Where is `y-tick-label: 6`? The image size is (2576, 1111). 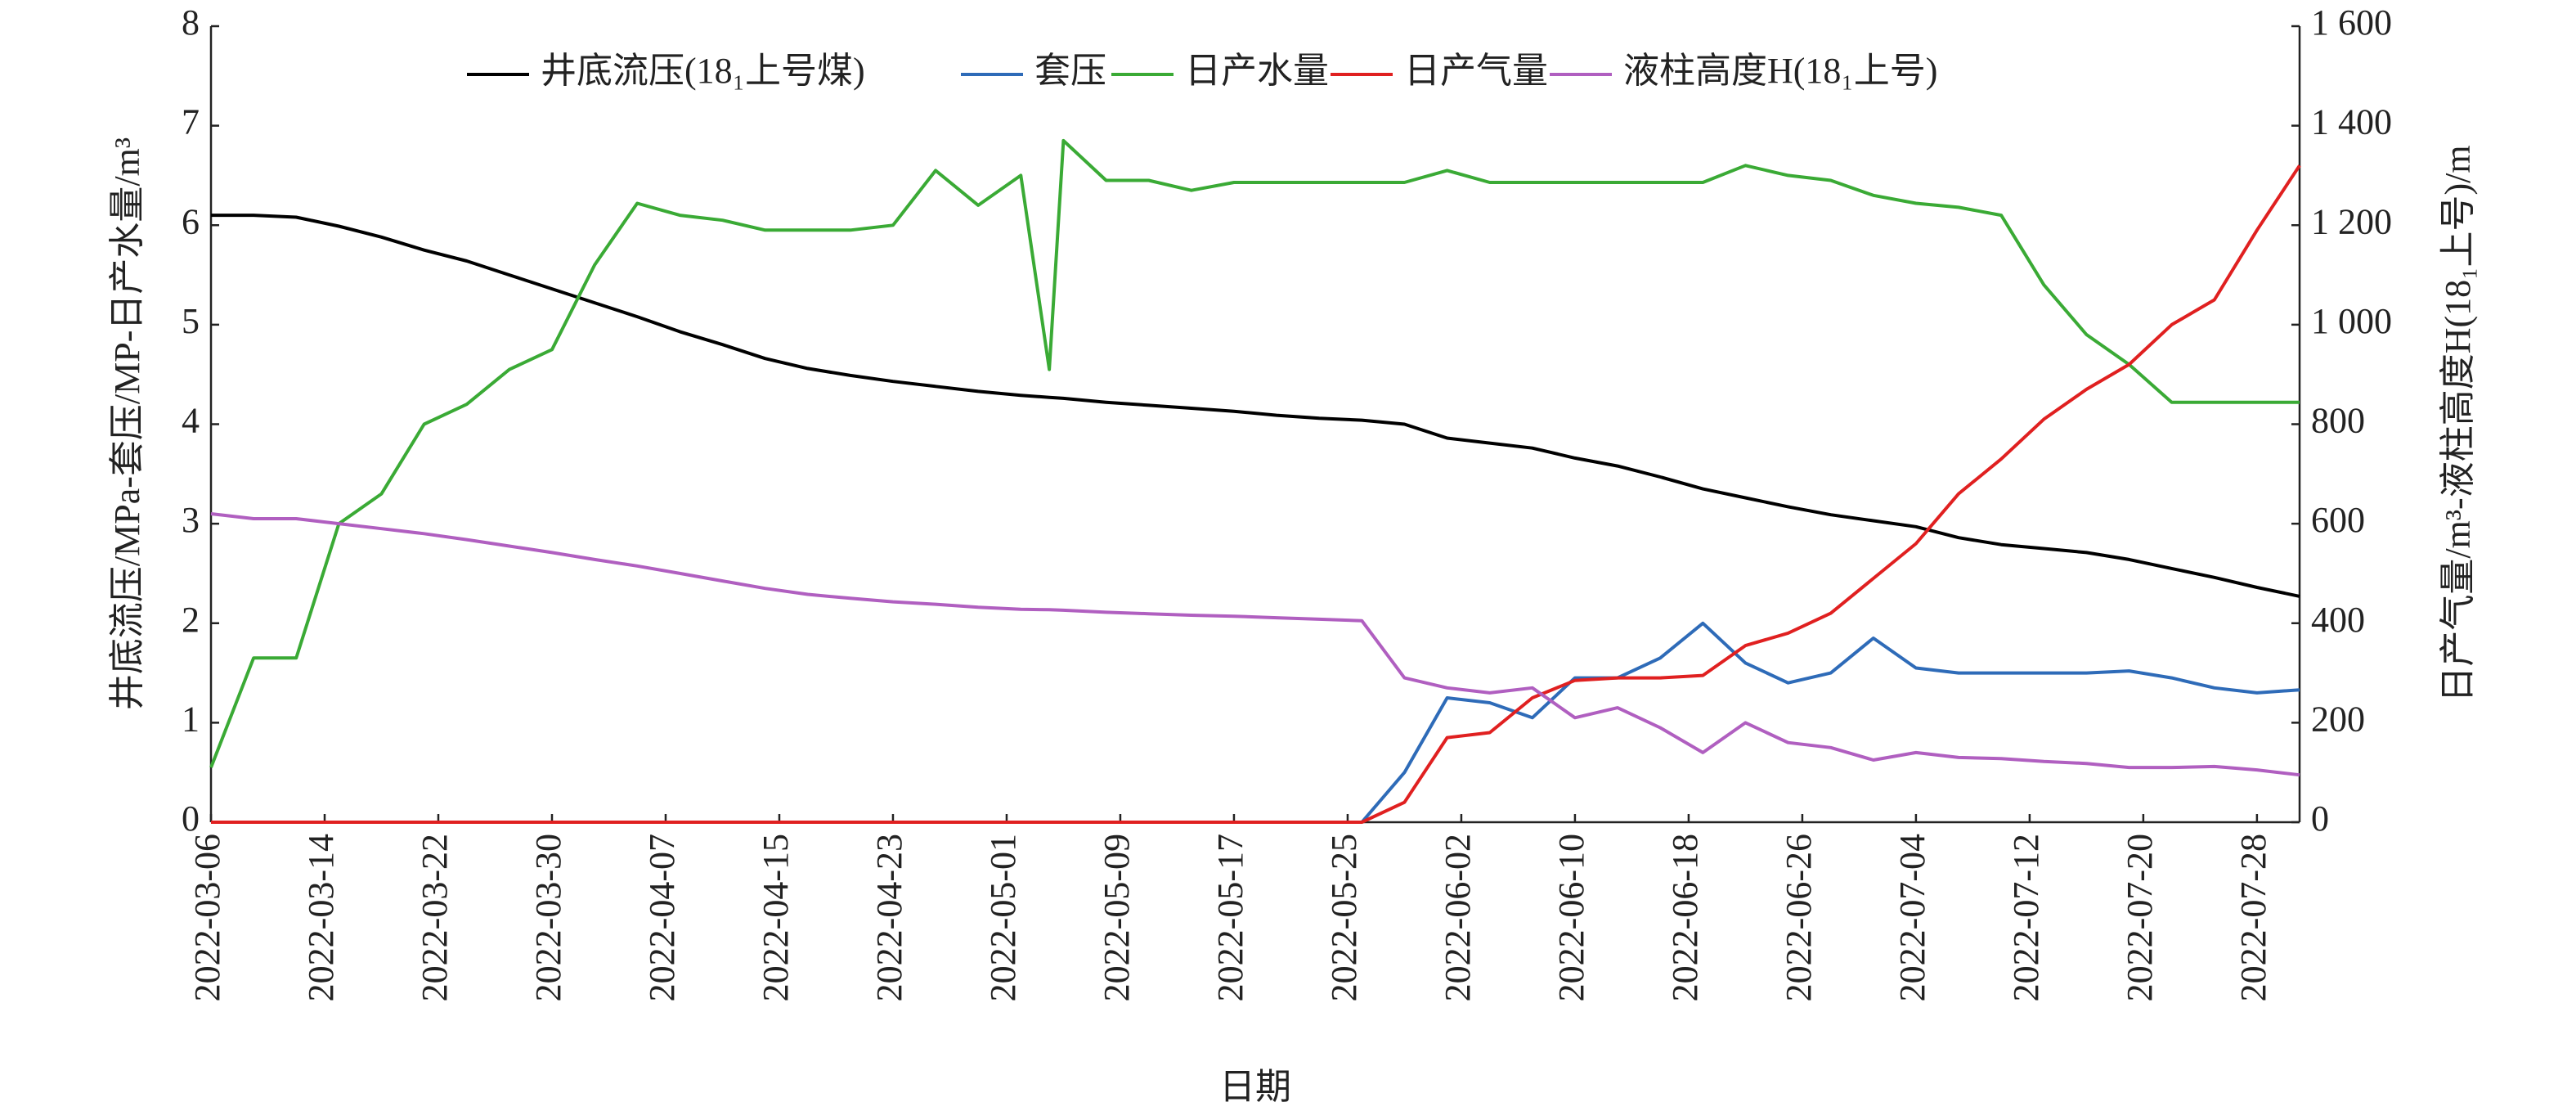
y-tick-label: 6 is located at coordinates (191, 221).